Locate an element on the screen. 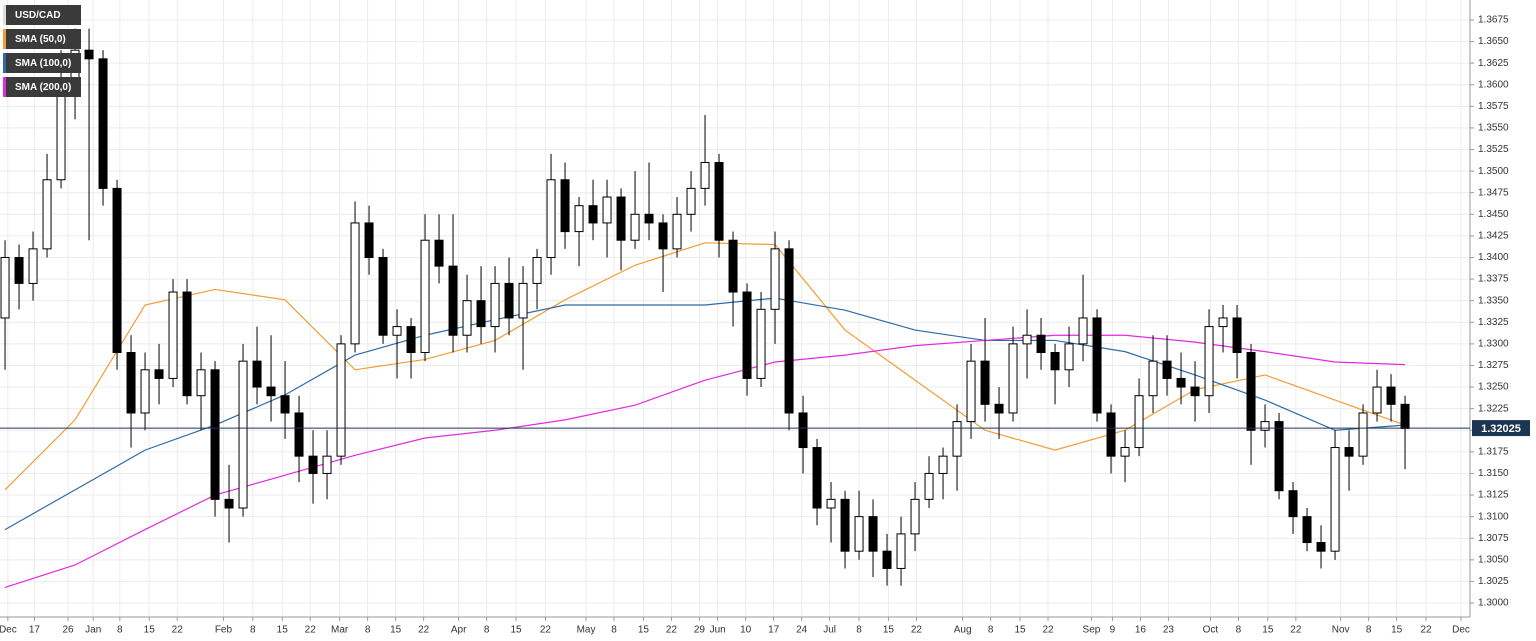 Image resolution: width=1536 pixels, height=641 pixels. x-tick-label: 17 is located at coordinates (774, 630).